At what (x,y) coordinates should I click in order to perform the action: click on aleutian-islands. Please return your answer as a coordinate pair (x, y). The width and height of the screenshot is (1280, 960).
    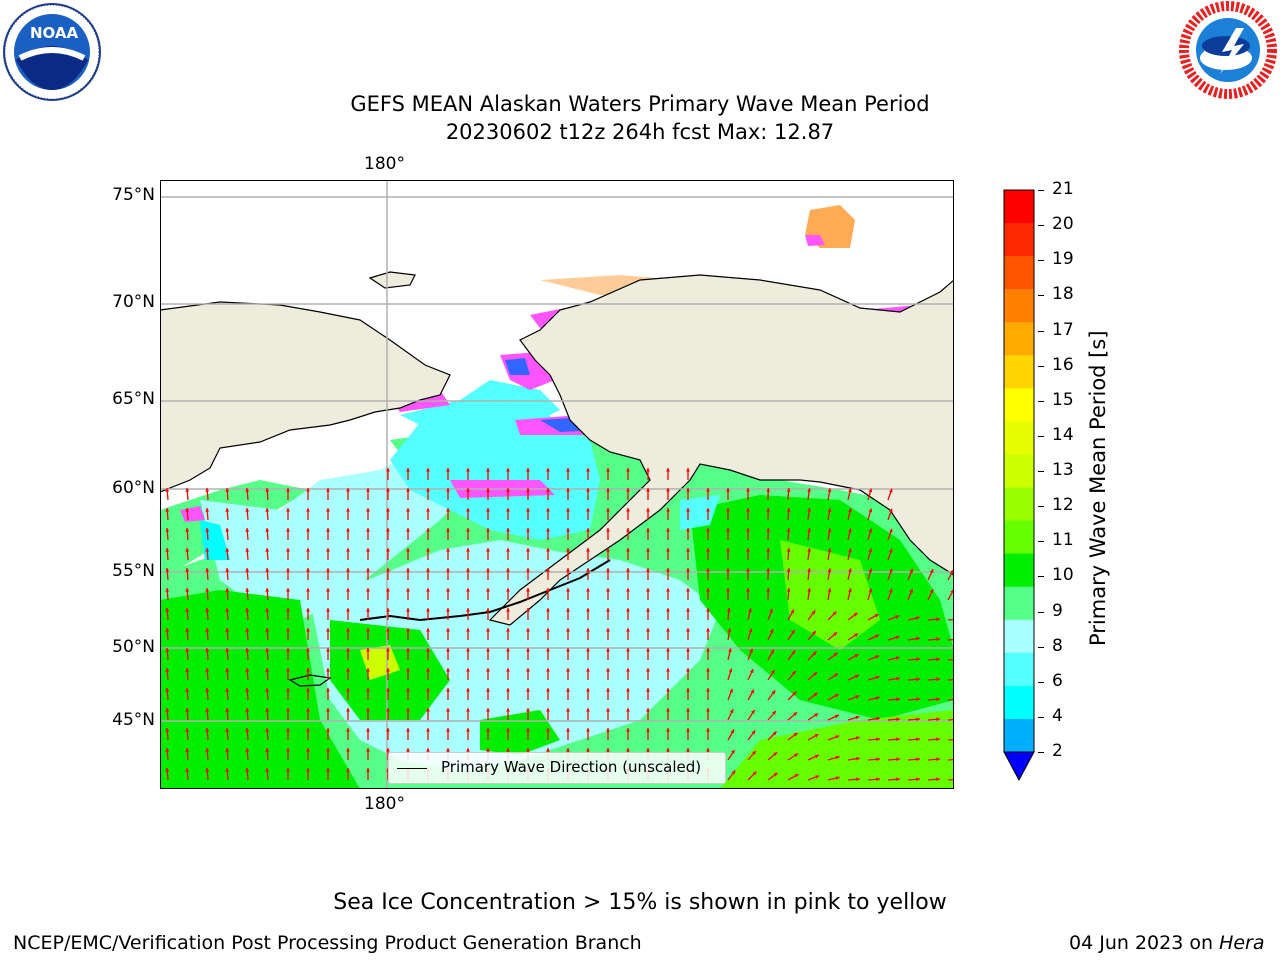
    Looking at the image, I should click on (485, 590).